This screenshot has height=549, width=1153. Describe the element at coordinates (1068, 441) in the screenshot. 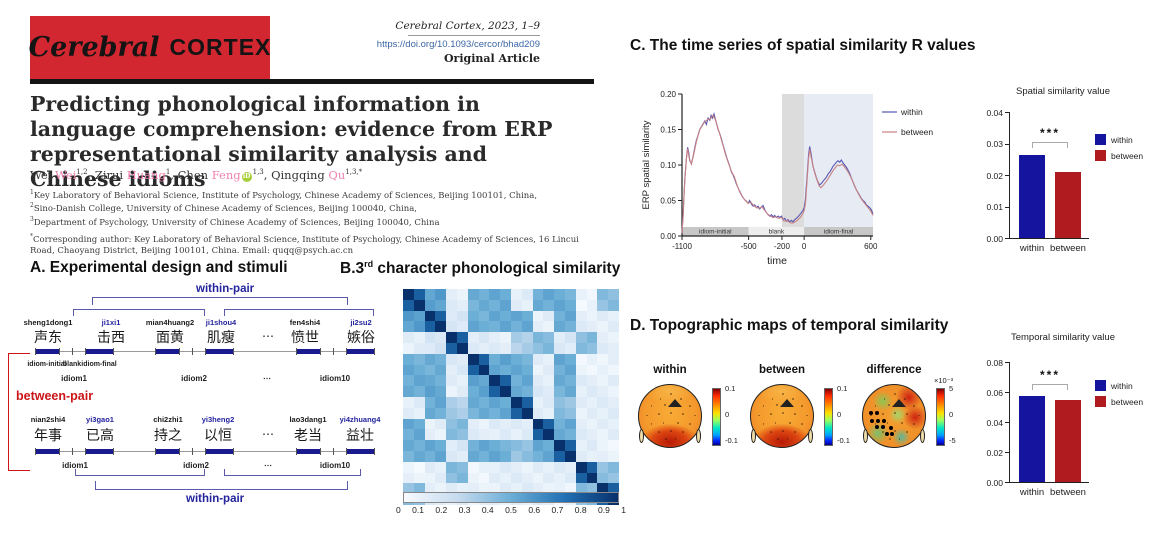

I see `bar-between` at that location.